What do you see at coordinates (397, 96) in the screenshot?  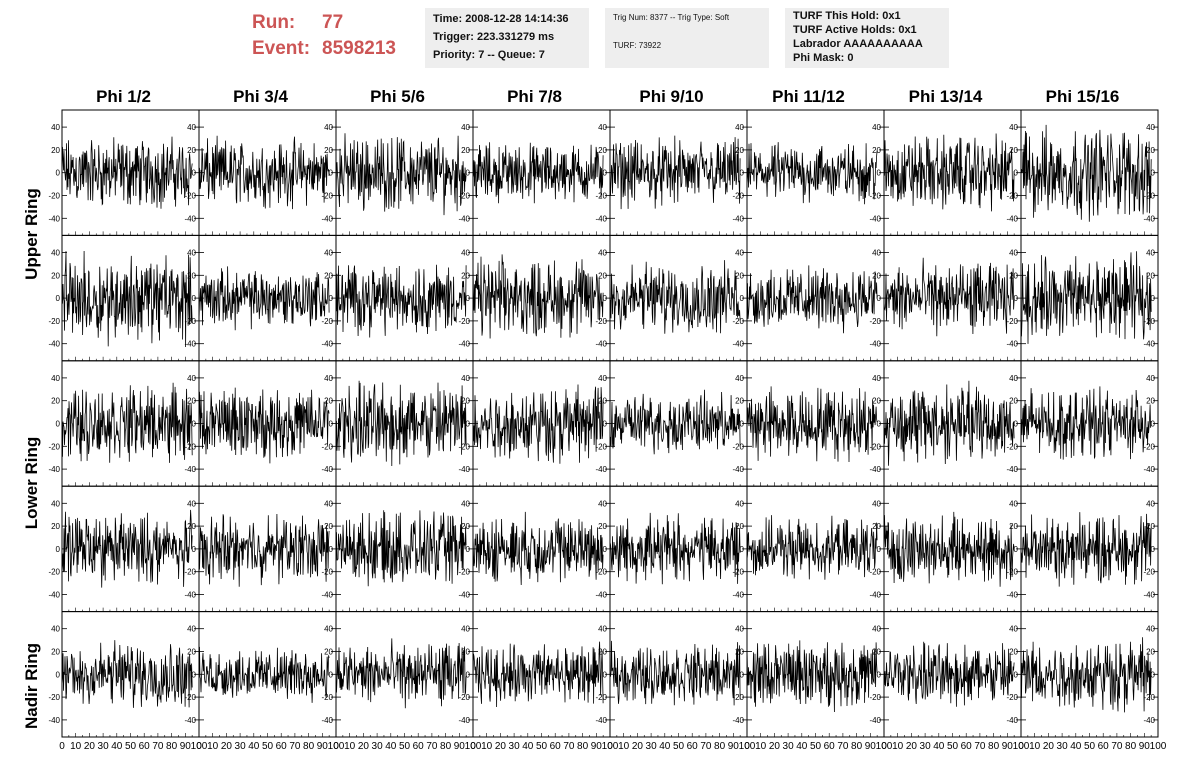 I see `phi-header-3: Phi 5/6` at bounding box center [397, 96].